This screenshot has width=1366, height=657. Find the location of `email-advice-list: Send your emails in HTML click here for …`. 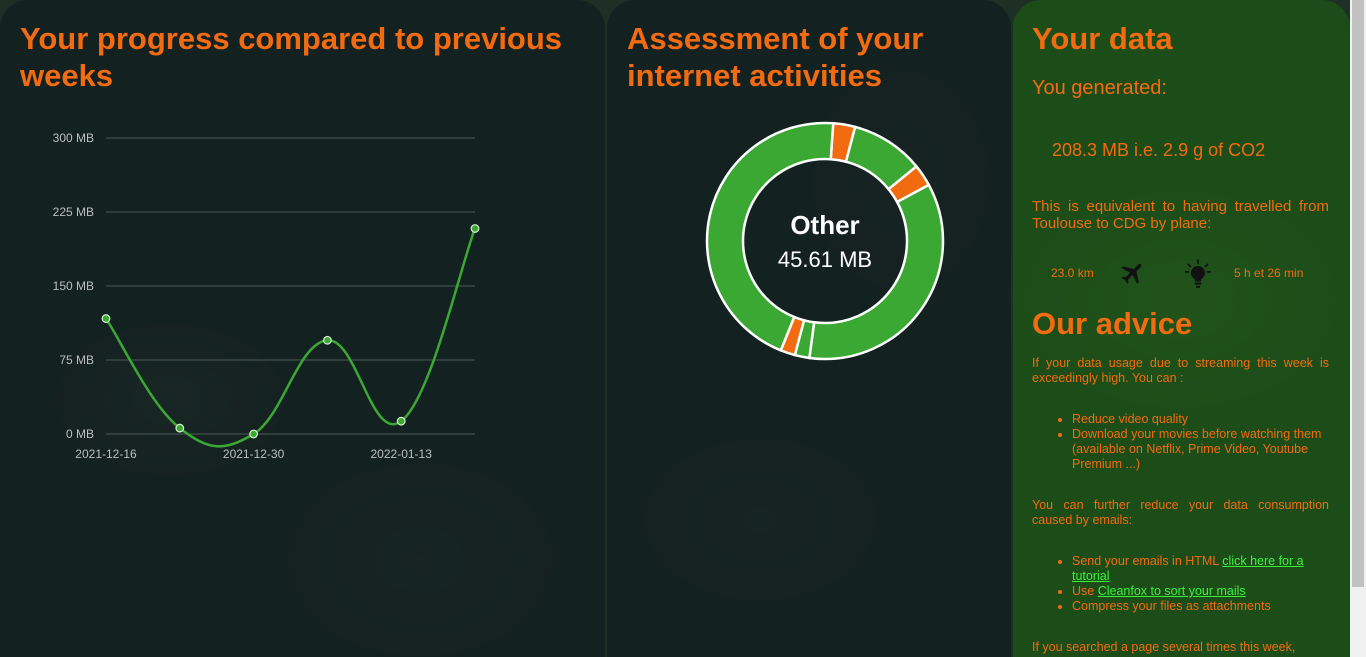

email-advice-list: Send your emails in HTML click here for … is located at coordinates (1180, 584).